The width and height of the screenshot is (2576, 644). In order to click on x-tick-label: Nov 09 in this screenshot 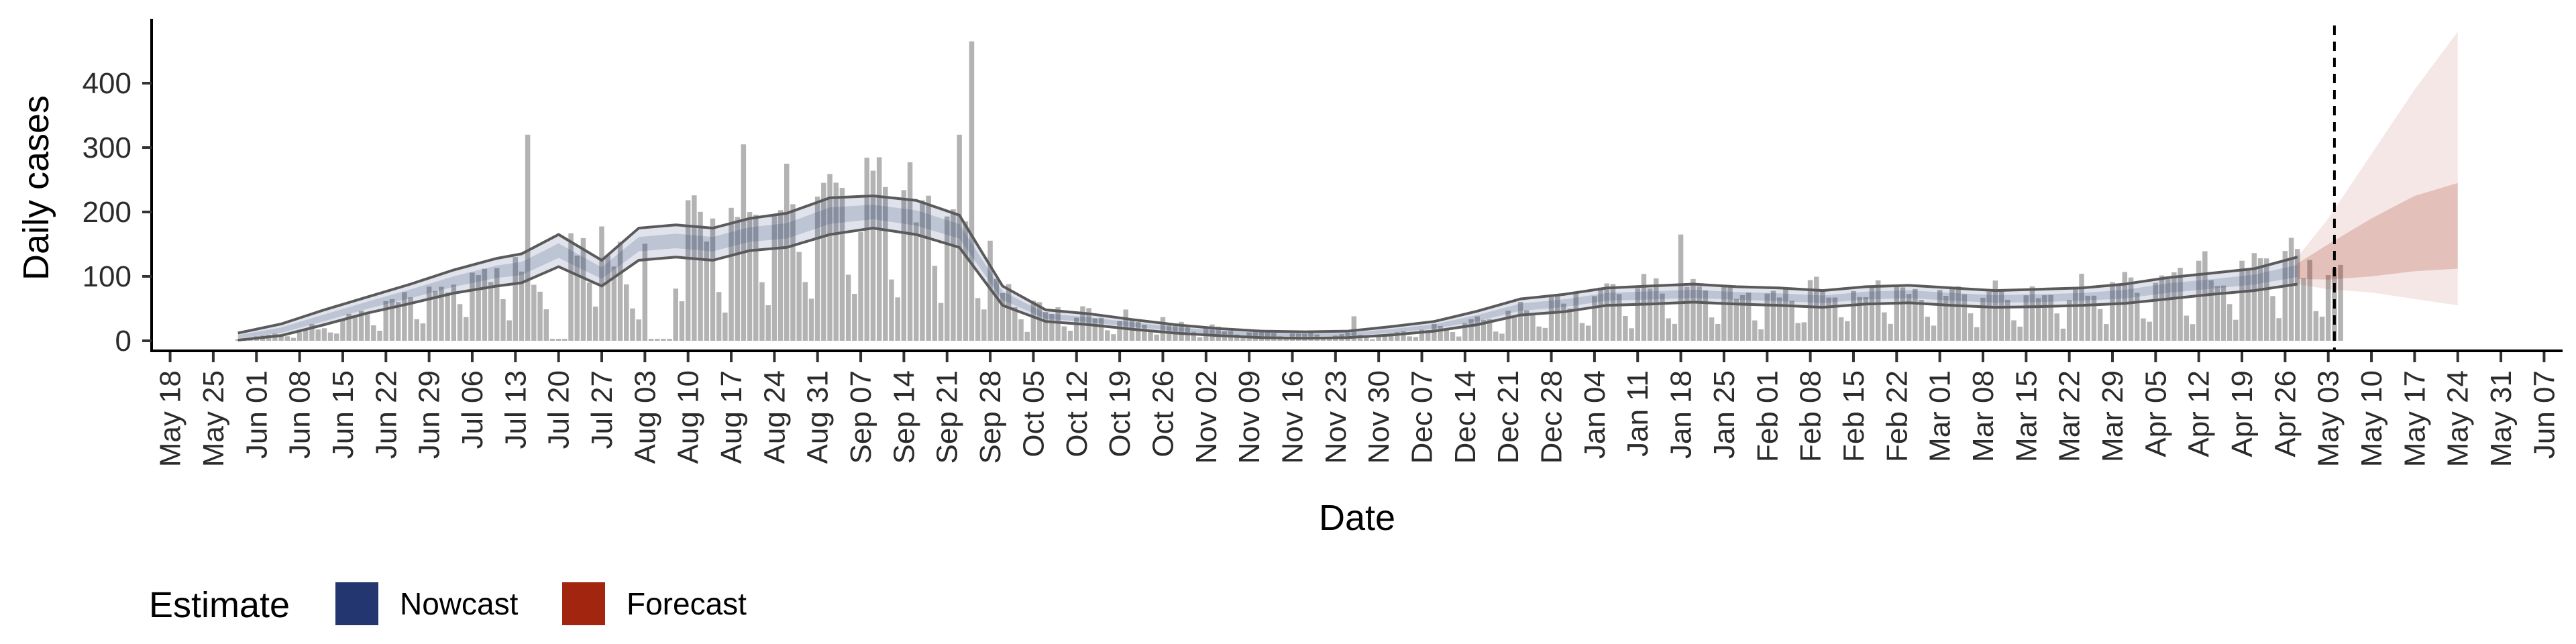, I will do `click(1249, 417)`.